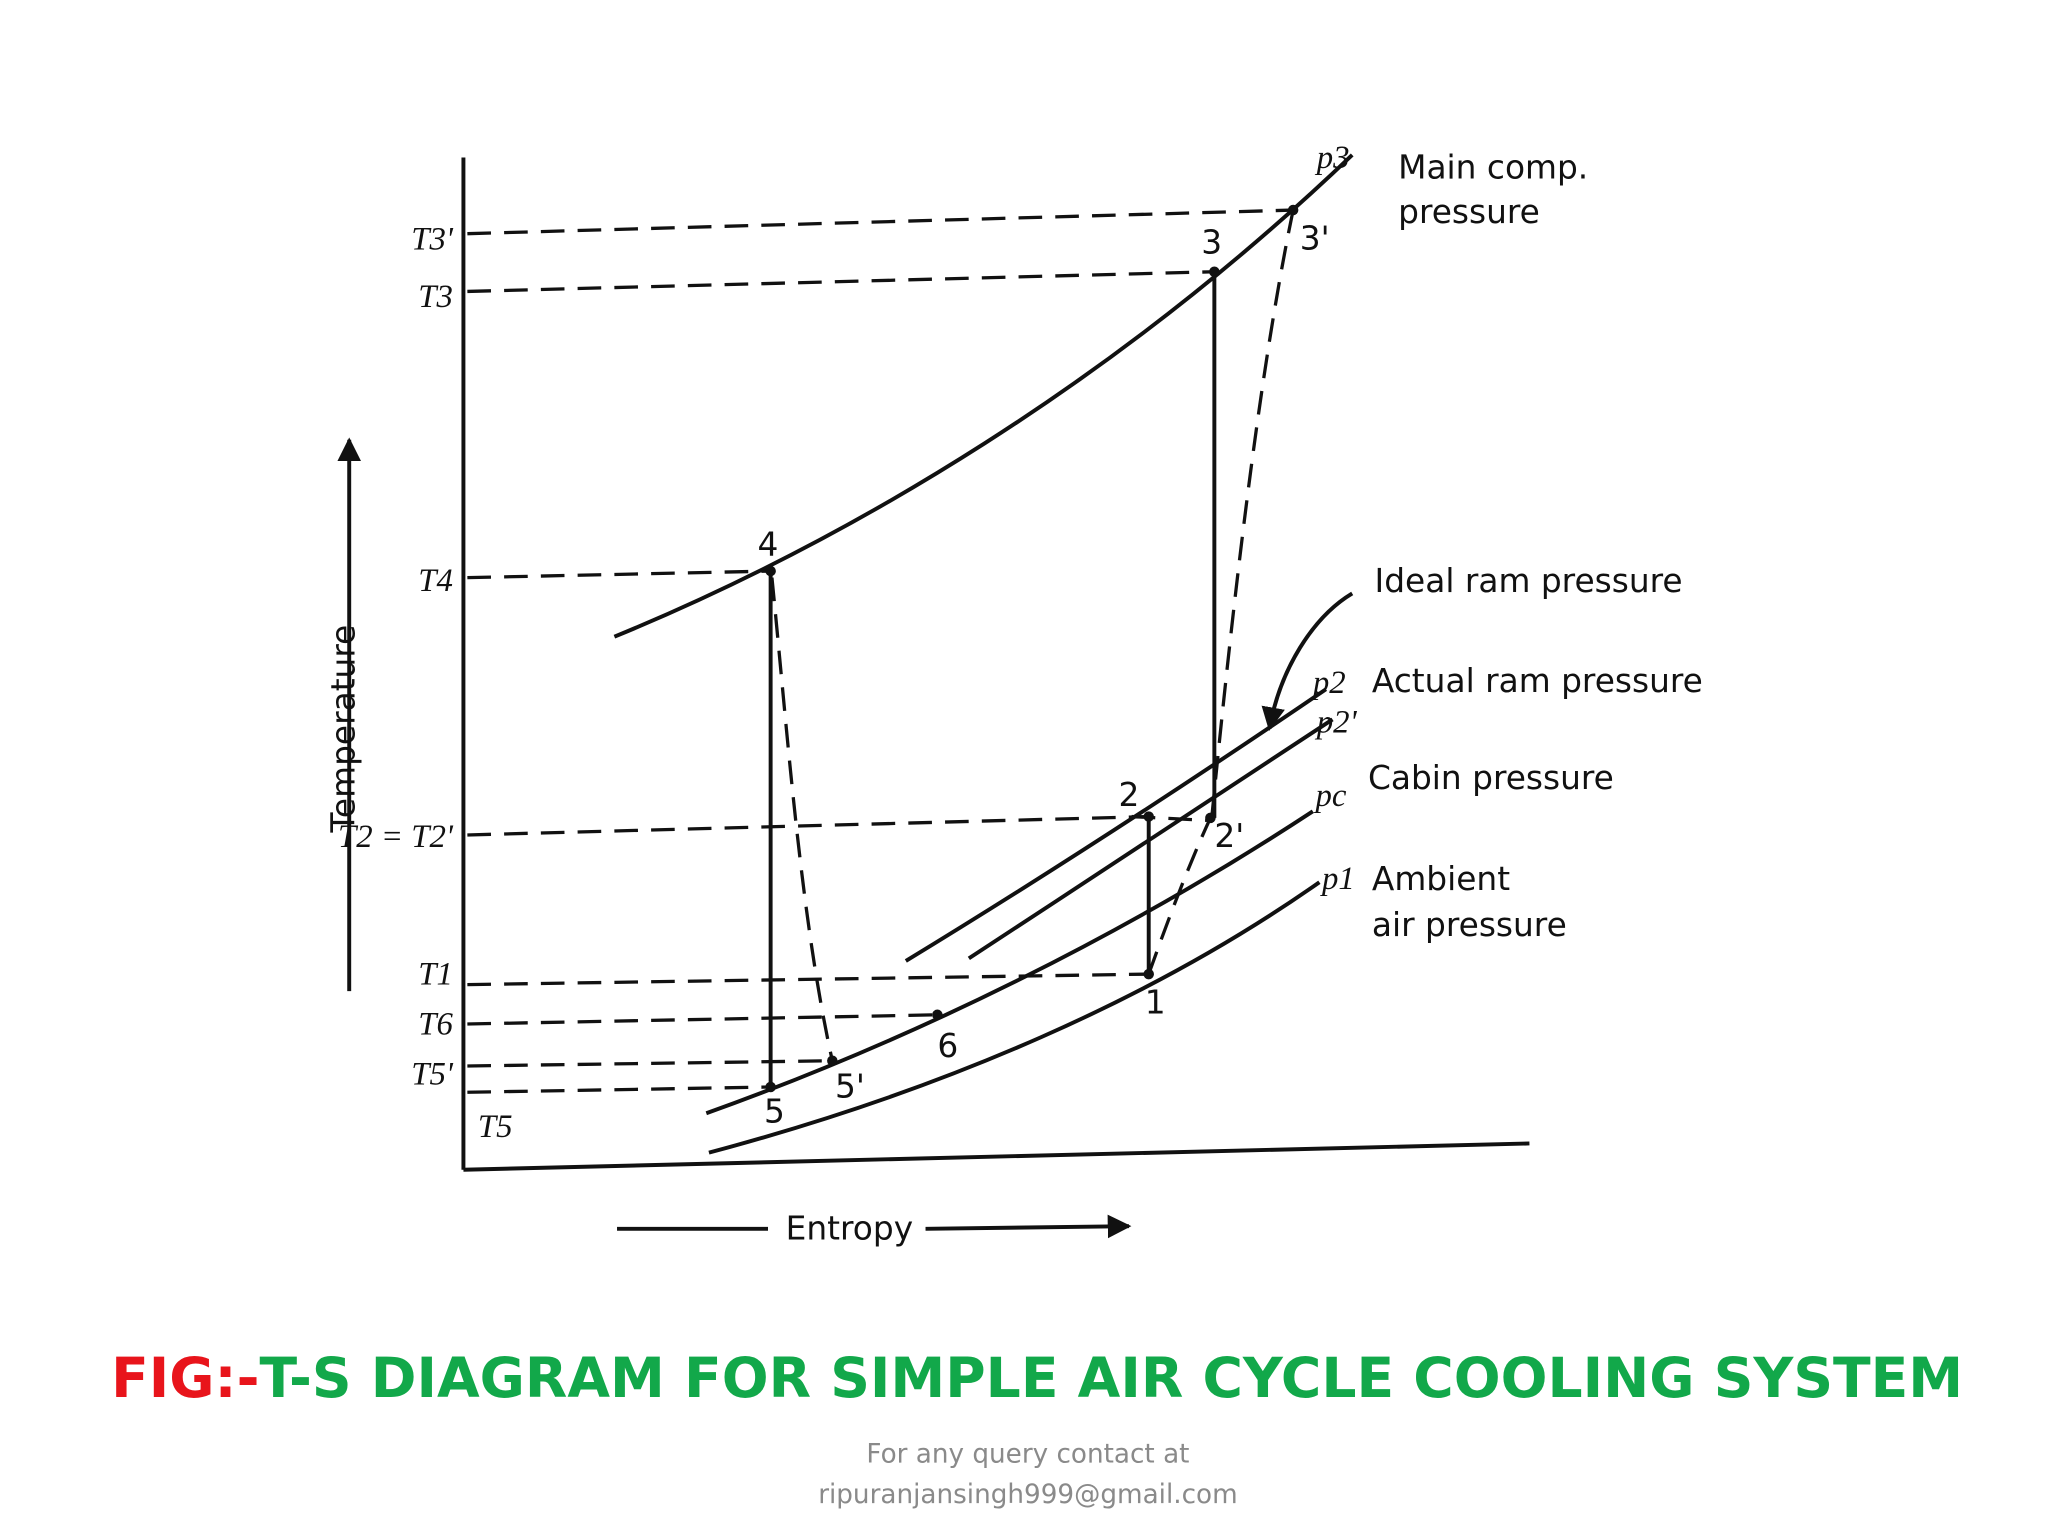 This screenshot has height=1536, width=2048. What do you see at coordinates (1529, 581) in the screenshot?
I see `curve-label: Ideal ram pressure` at bounding box center [1529, 581].